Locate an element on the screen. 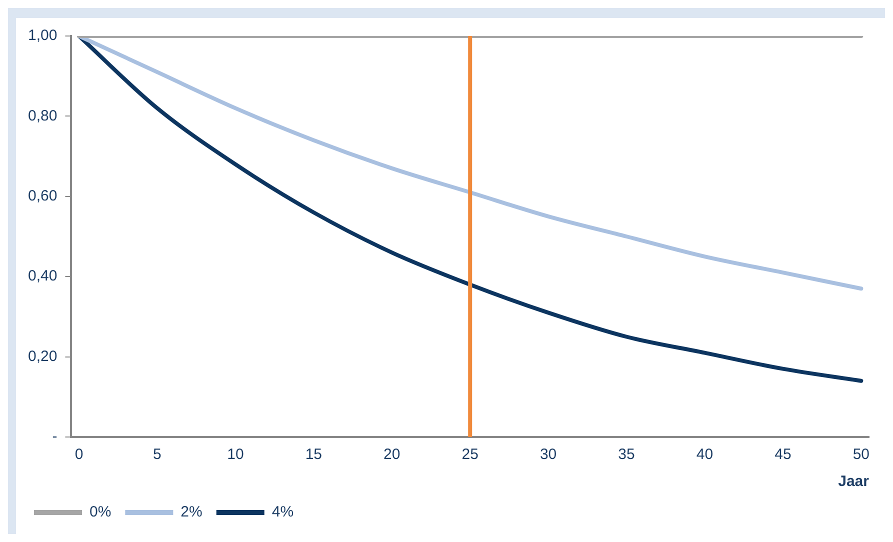 The image size is (893, 542). x-tick-label: 10 is located at coordinates (235, 455).